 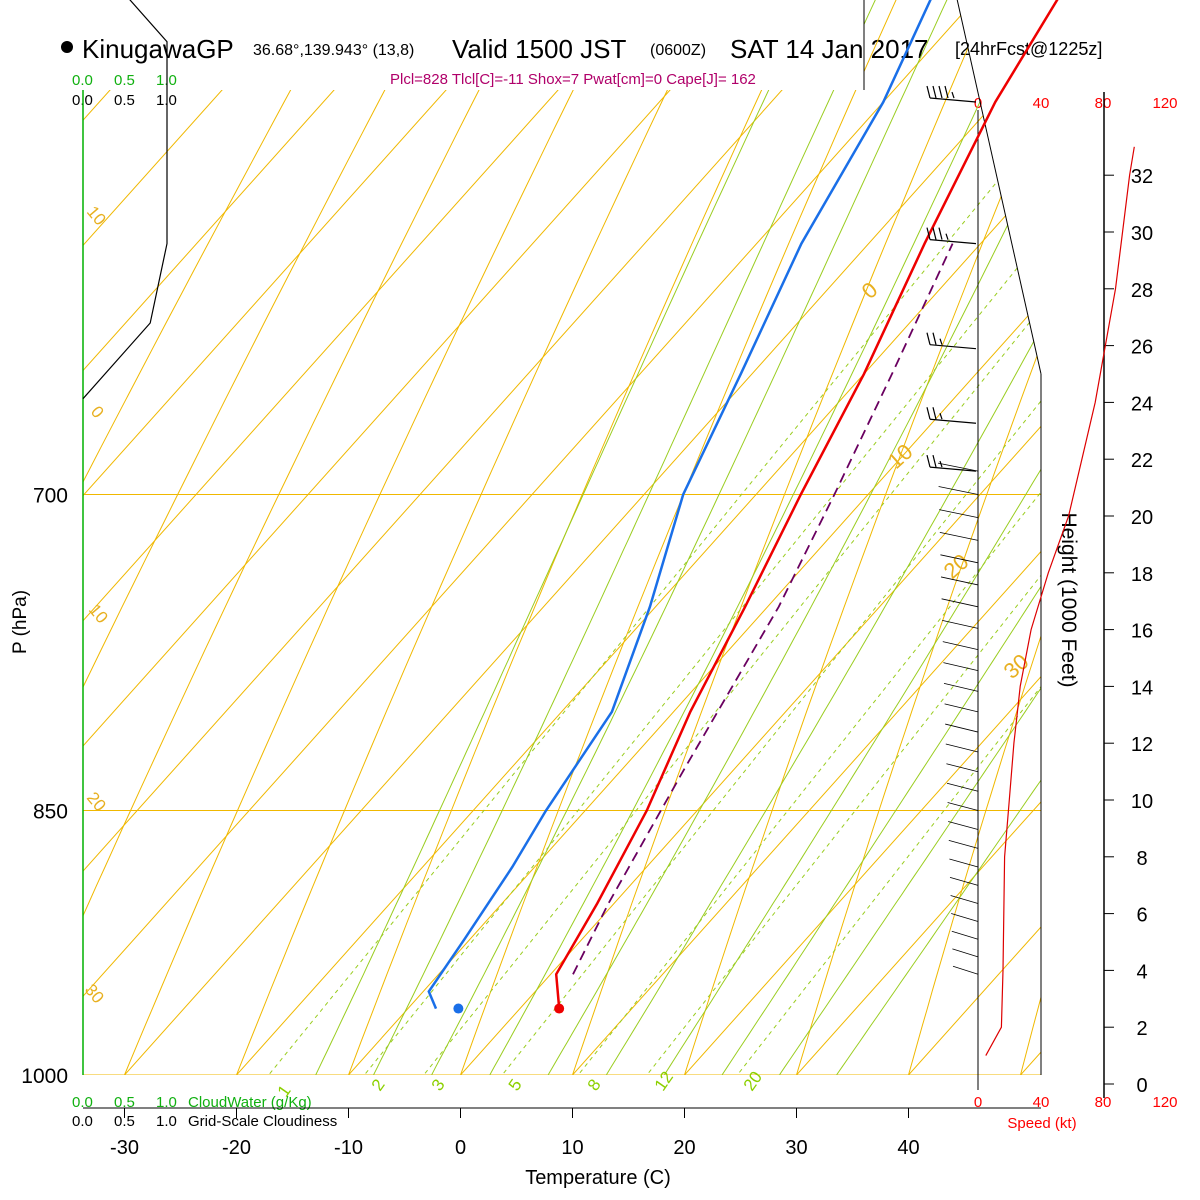 What do you see at coordinates (236, 1148) in the screenshot?
I see `temperature-tick--20: -20` at bounding box center [236, 1148].